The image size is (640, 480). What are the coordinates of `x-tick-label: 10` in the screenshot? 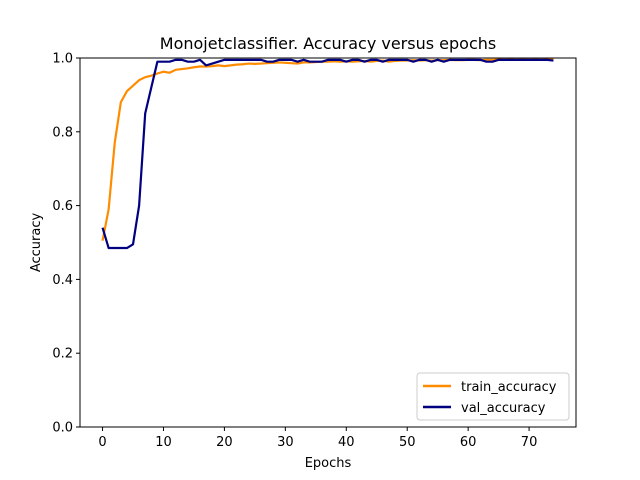 It's located at (163, 442).